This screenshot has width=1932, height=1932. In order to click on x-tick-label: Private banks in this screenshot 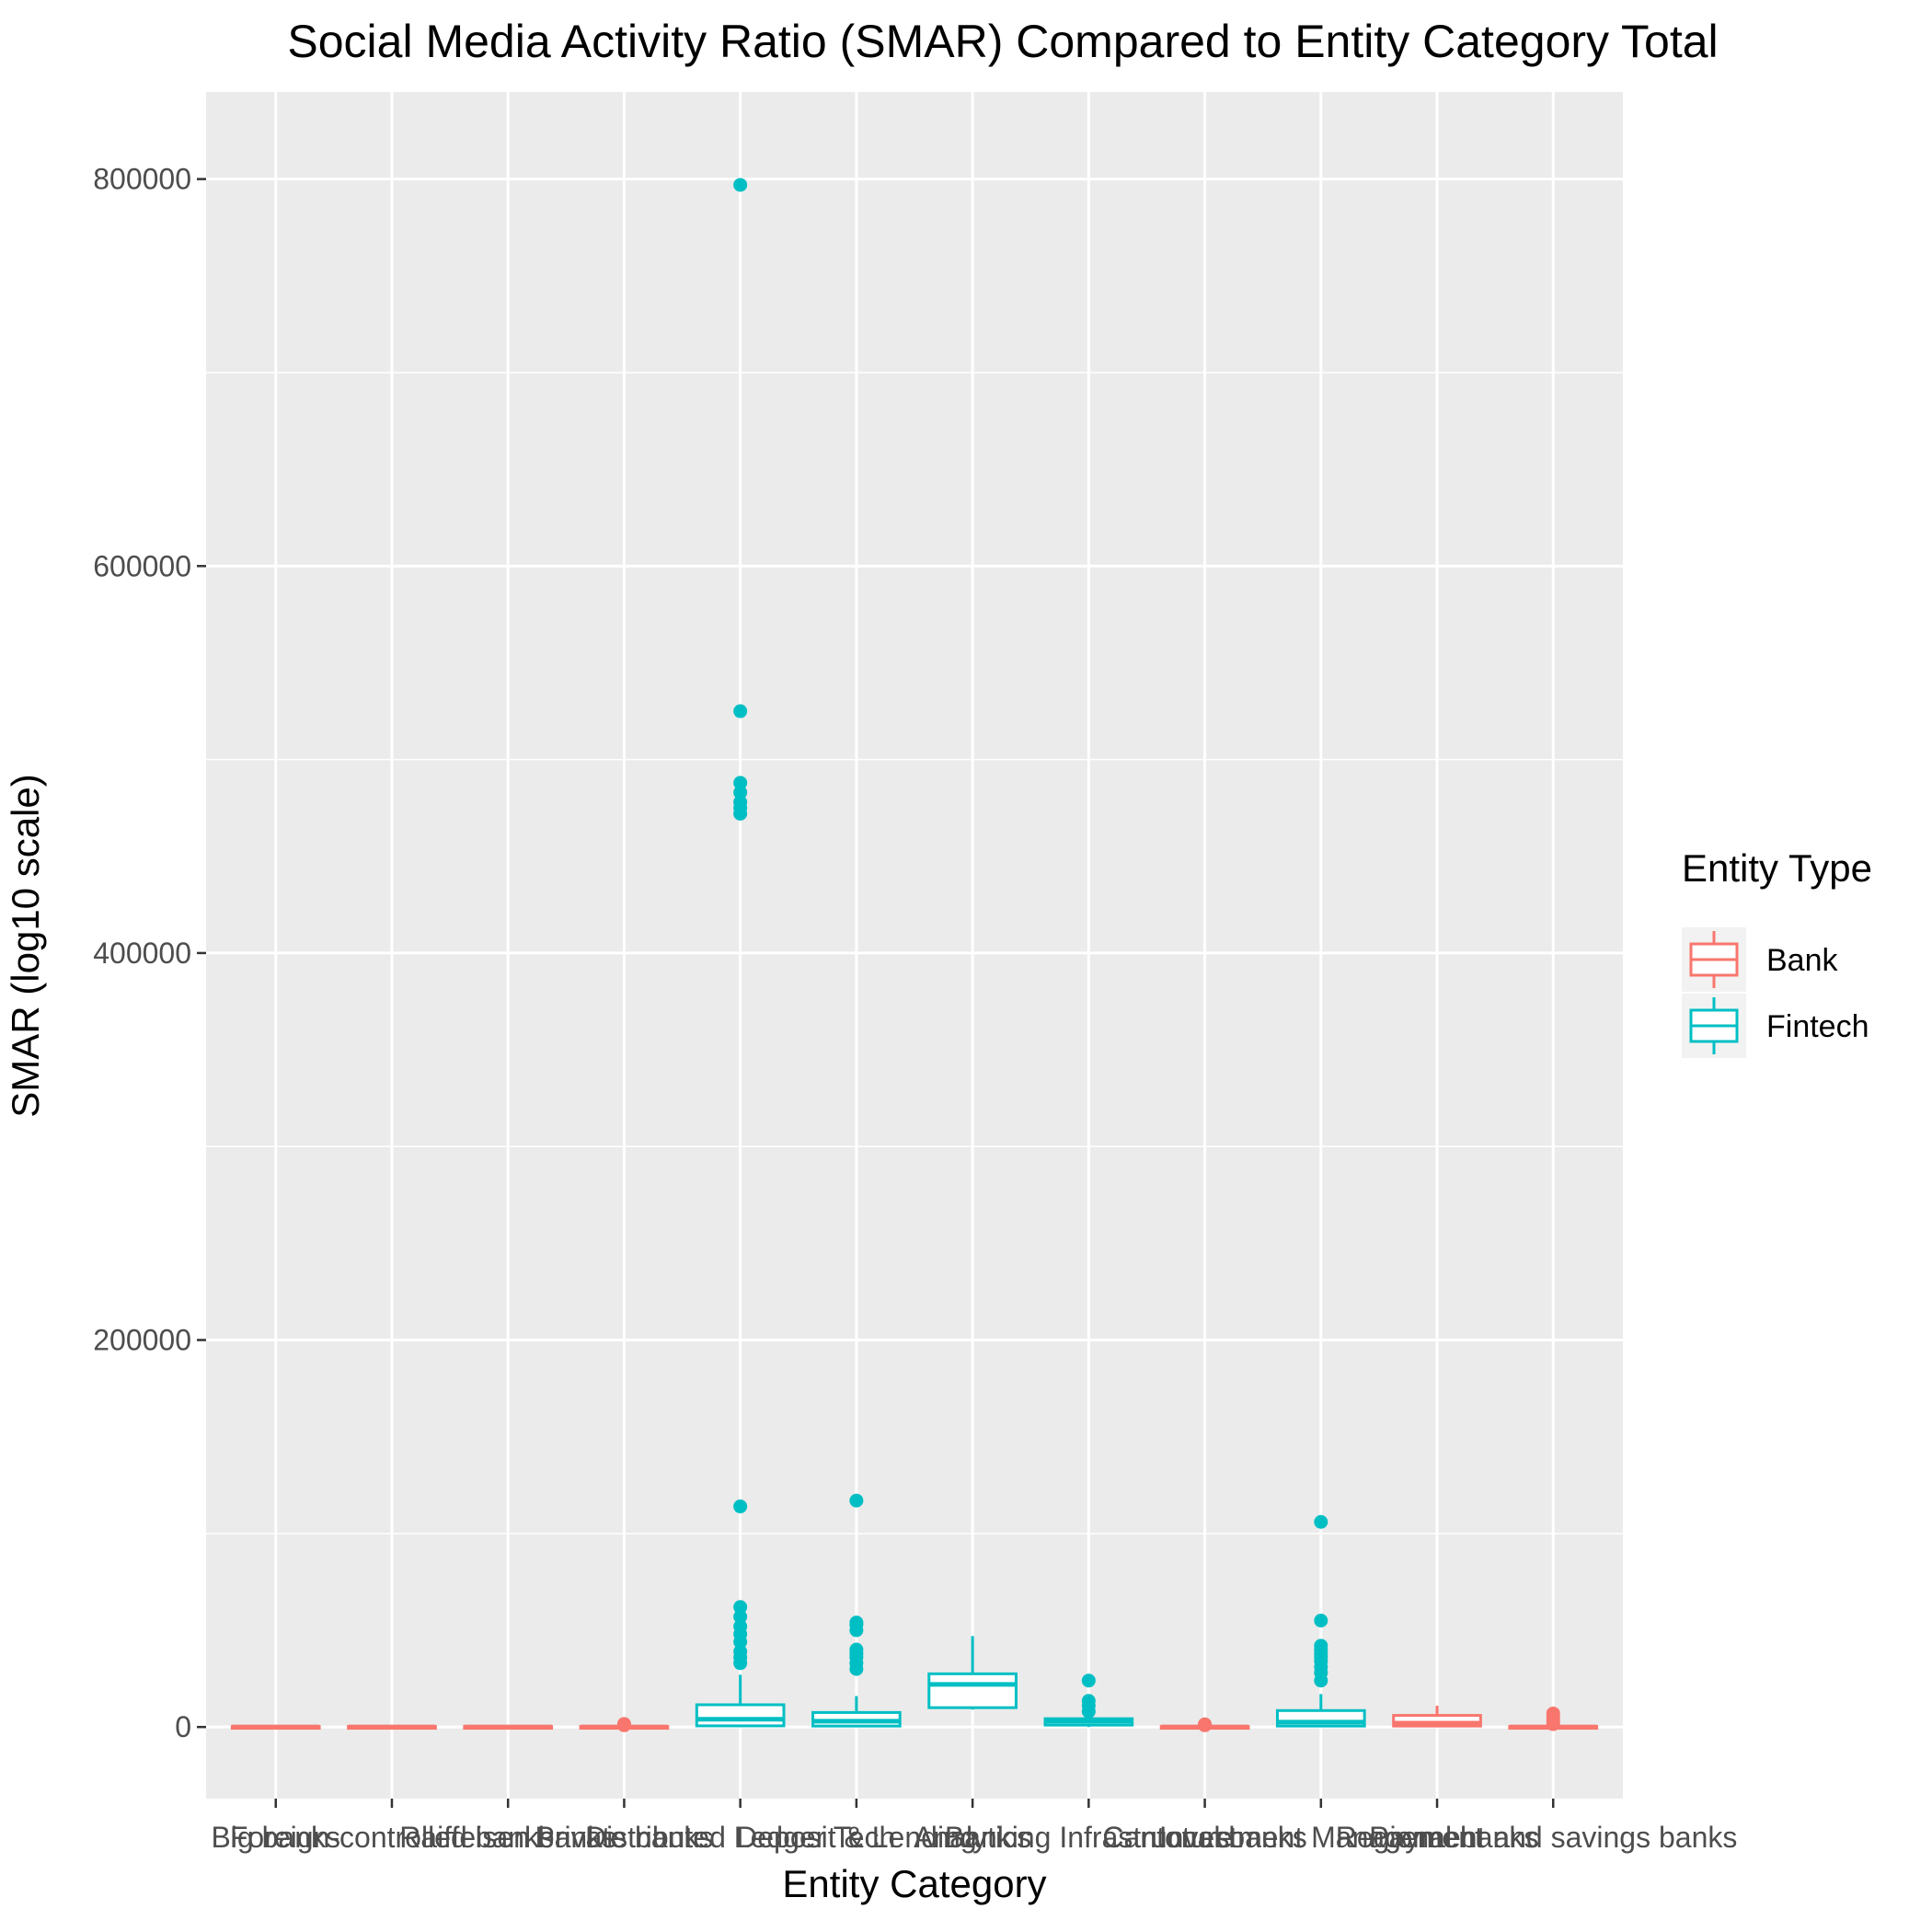, I will do `click(624, 1837)`.